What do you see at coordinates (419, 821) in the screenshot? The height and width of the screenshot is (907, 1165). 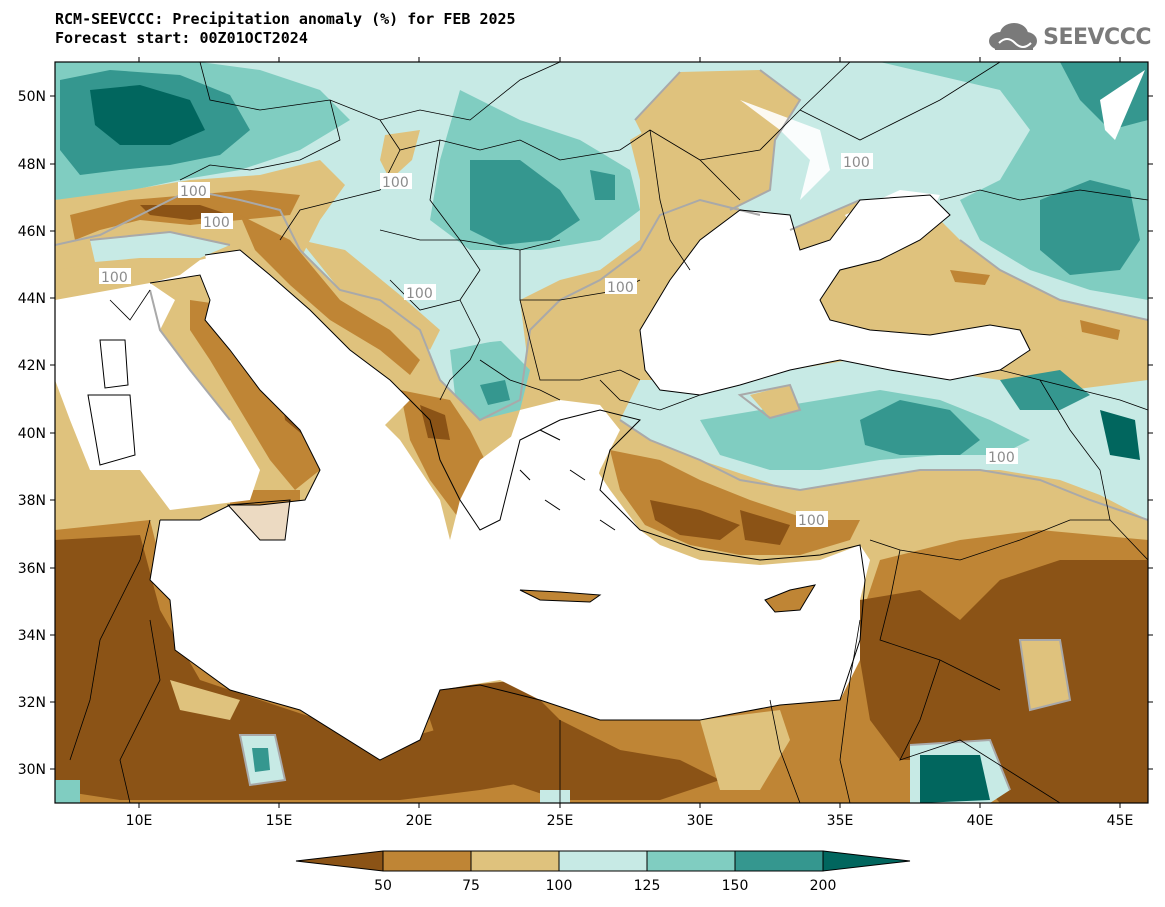 I see `lon-tick-label: 20E` at bounding box center [419, 821].